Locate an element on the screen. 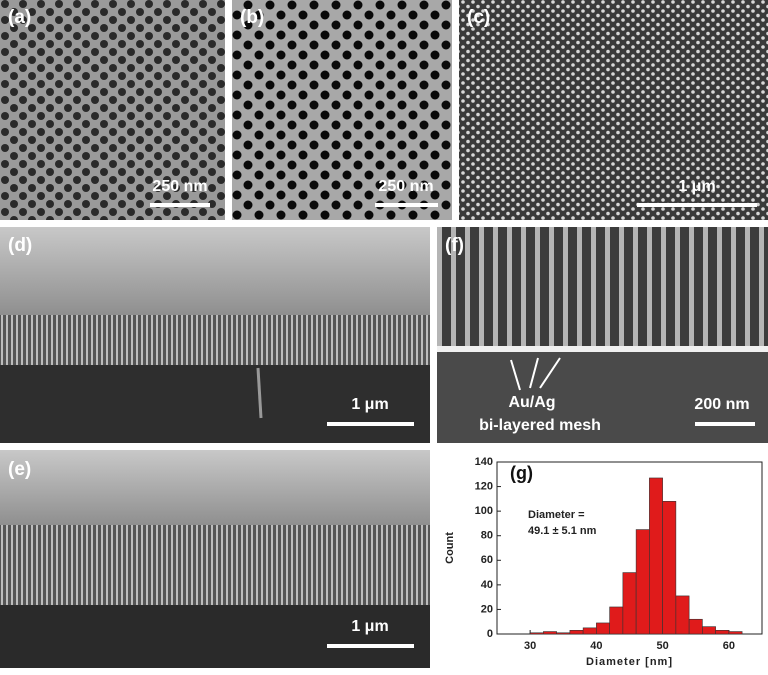 The width and height of the screenshot is (768, 675). y-tick-label: 0 is located at coordinates (490, 634).